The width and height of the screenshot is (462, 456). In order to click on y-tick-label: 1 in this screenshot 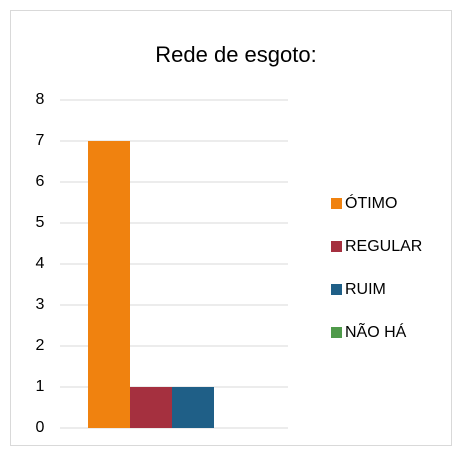, I will do `click(40, 386)`.